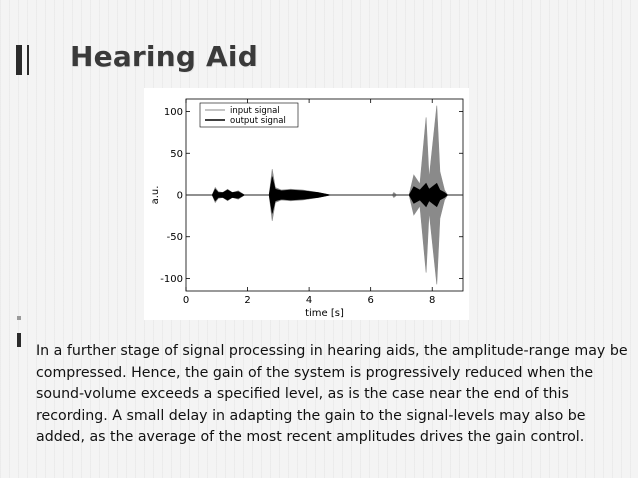 This screenshot has width=638, height=478. Describe the element at coordinates (28, 60) in the screenshot. I see `title-accent-bar-thin` at that location.